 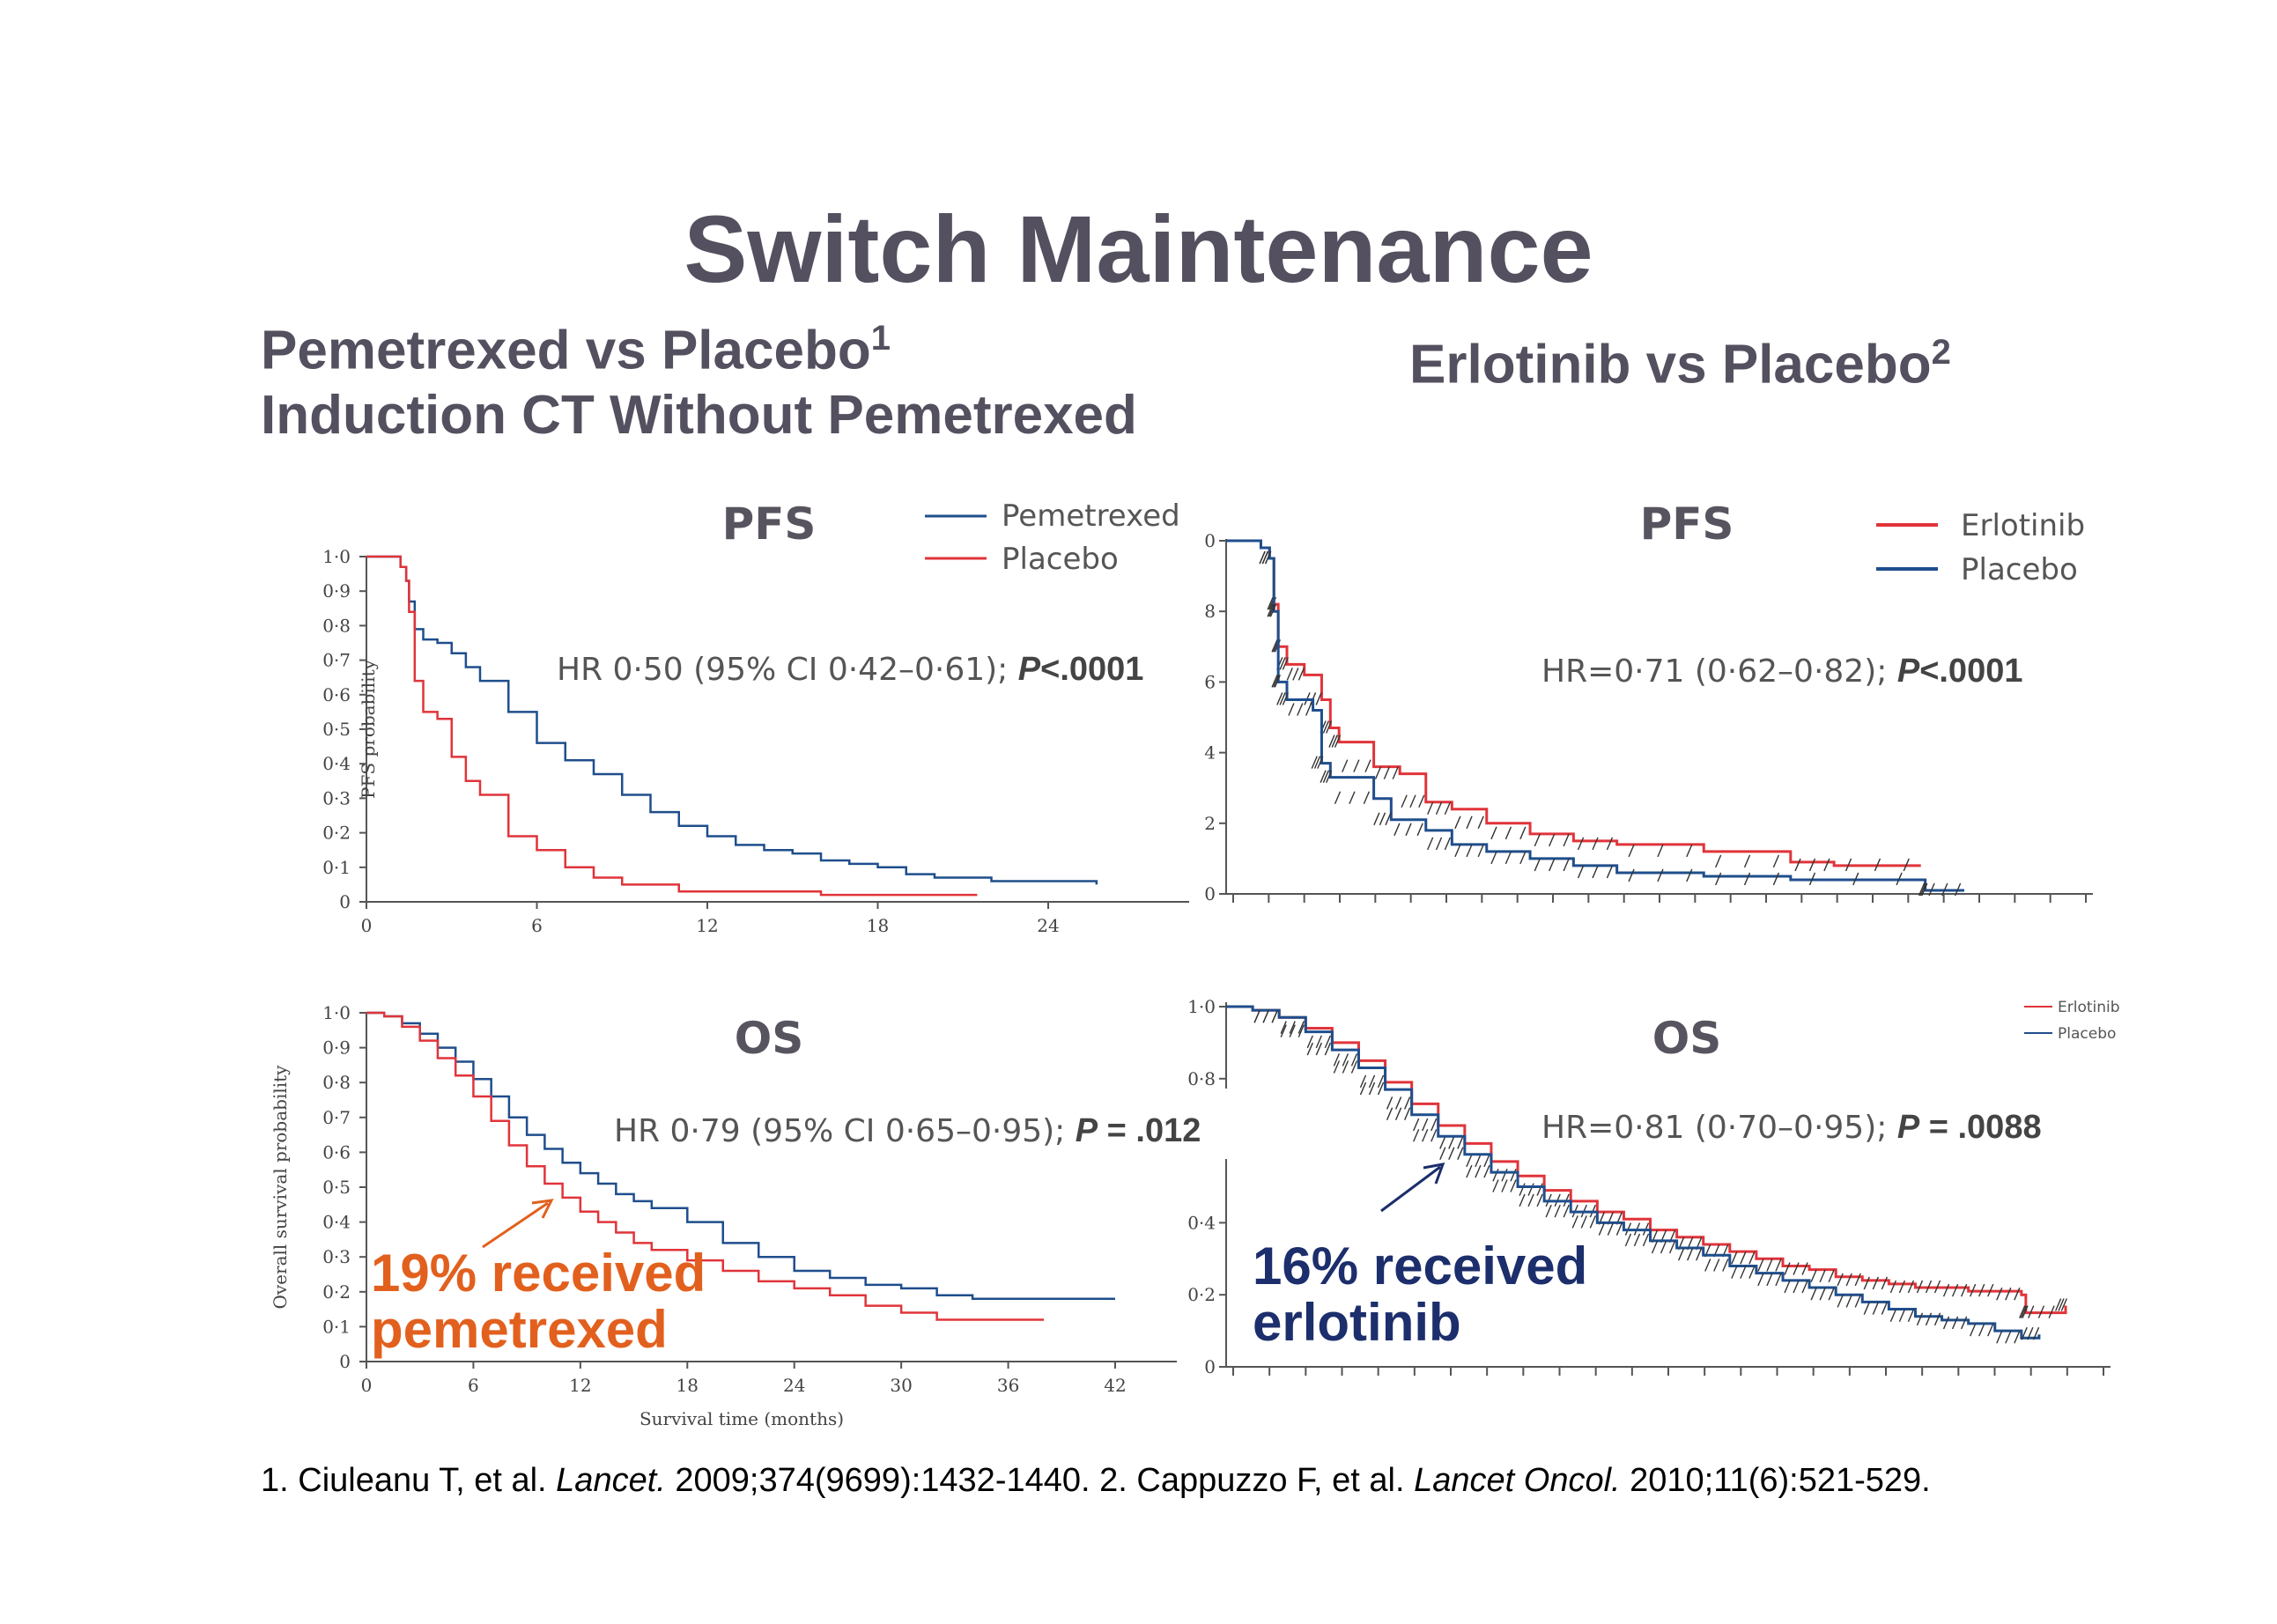 What do you see at coordinates (280, 1187) in the screenshot?
I see `y-axis-label: Overall survival probability` at bounding box center [280, 1187].